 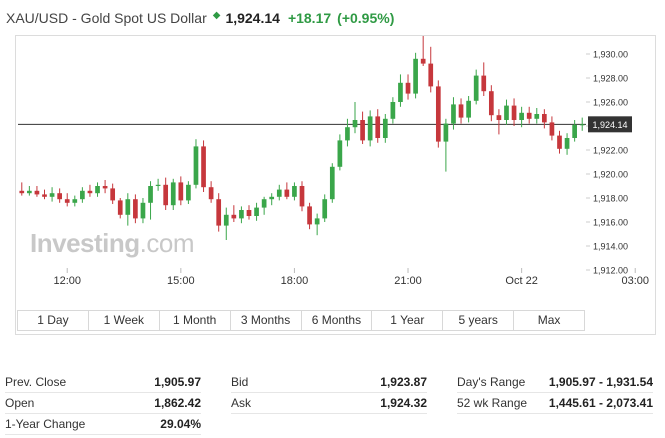 I want to click on stat-label: 1-Year Change, so click(x=45, y=424).